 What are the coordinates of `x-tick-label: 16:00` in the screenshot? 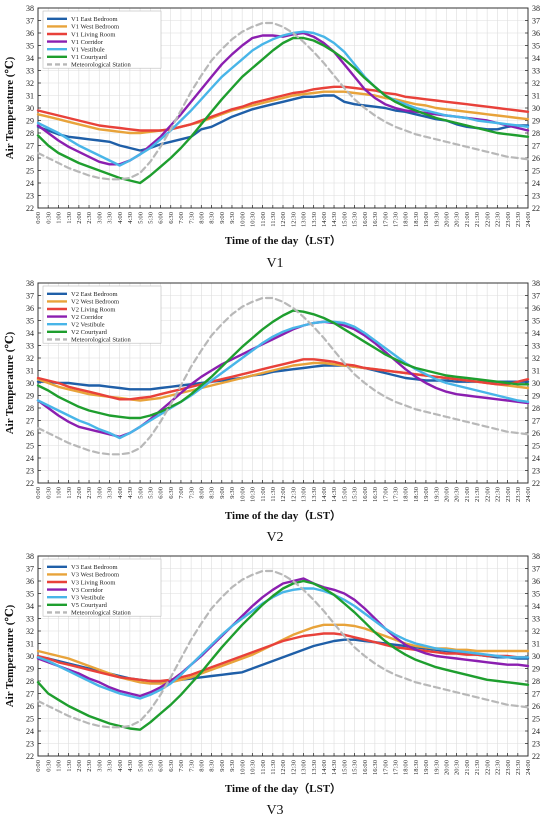 It's located at (365, 767).